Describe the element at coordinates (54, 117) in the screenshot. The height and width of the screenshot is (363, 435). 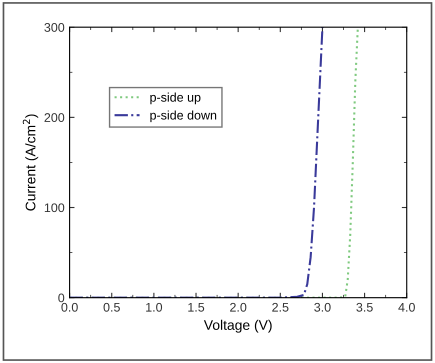
I see `y-tick-label: 200` at that location.